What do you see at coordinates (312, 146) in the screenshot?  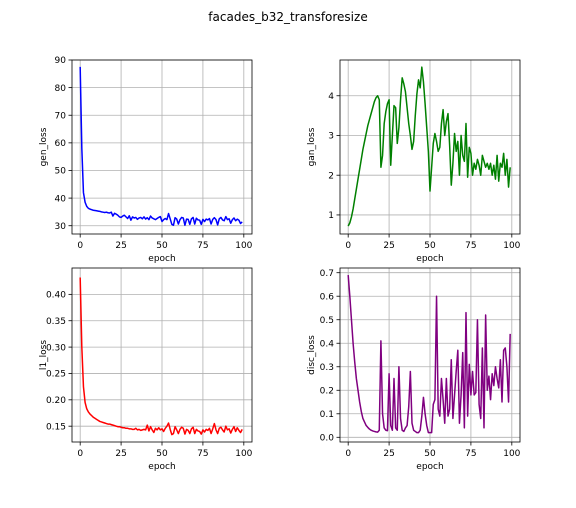 I see `gan-loss-ylabel: gan_loss` at bounding box center [312, 146].